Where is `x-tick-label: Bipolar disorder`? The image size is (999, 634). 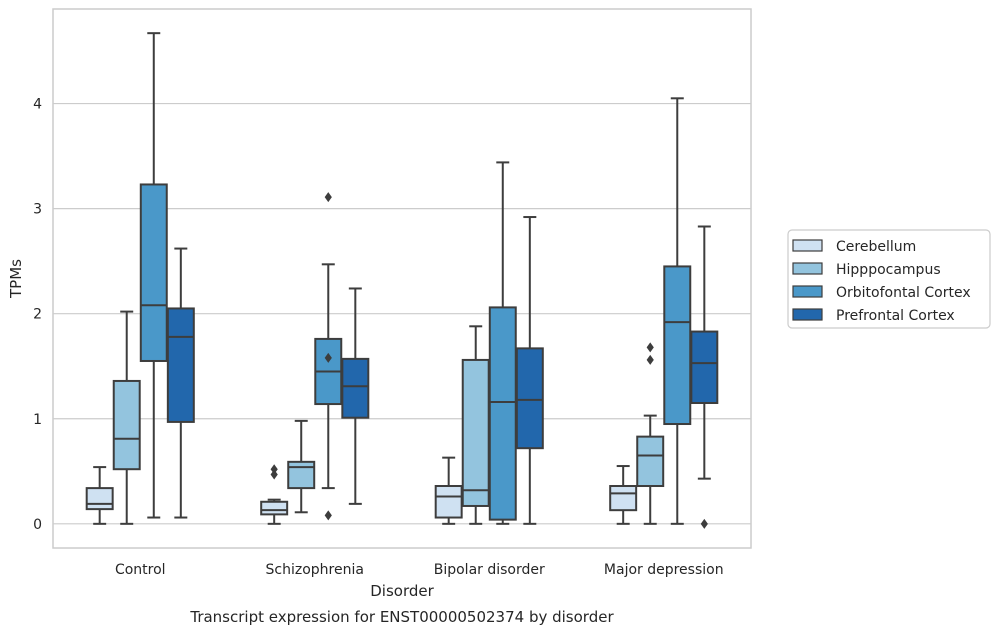 x-tick-label: Bipolar disorder is located at coordinates (489, 570).